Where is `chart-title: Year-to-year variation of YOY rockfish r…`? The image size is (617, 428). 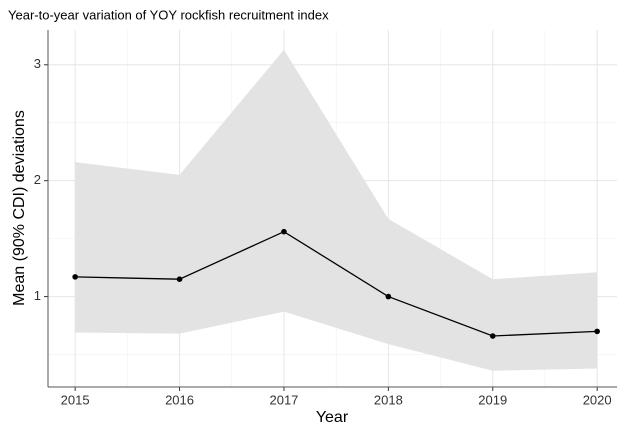 chart-title: Year-to-year variation of YOY rockfish r… is located at coordinates (168, 14).